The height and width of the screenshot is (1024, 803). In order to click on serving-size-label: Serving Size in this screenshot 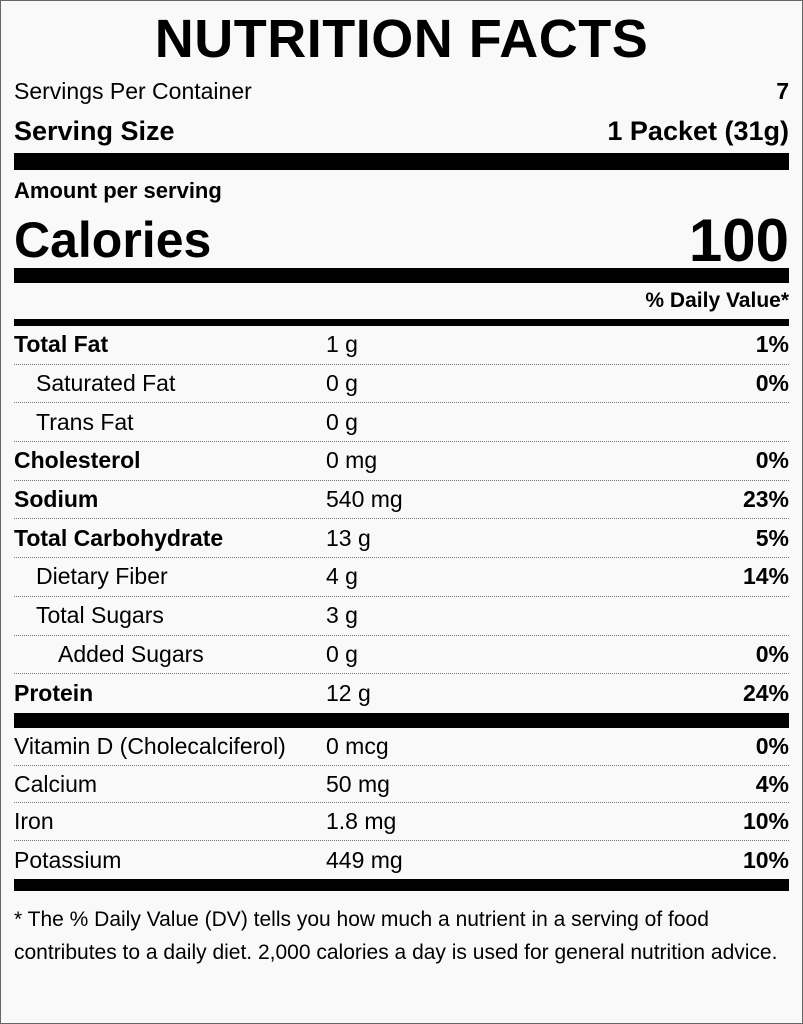, I will do `click(94, 130)`.